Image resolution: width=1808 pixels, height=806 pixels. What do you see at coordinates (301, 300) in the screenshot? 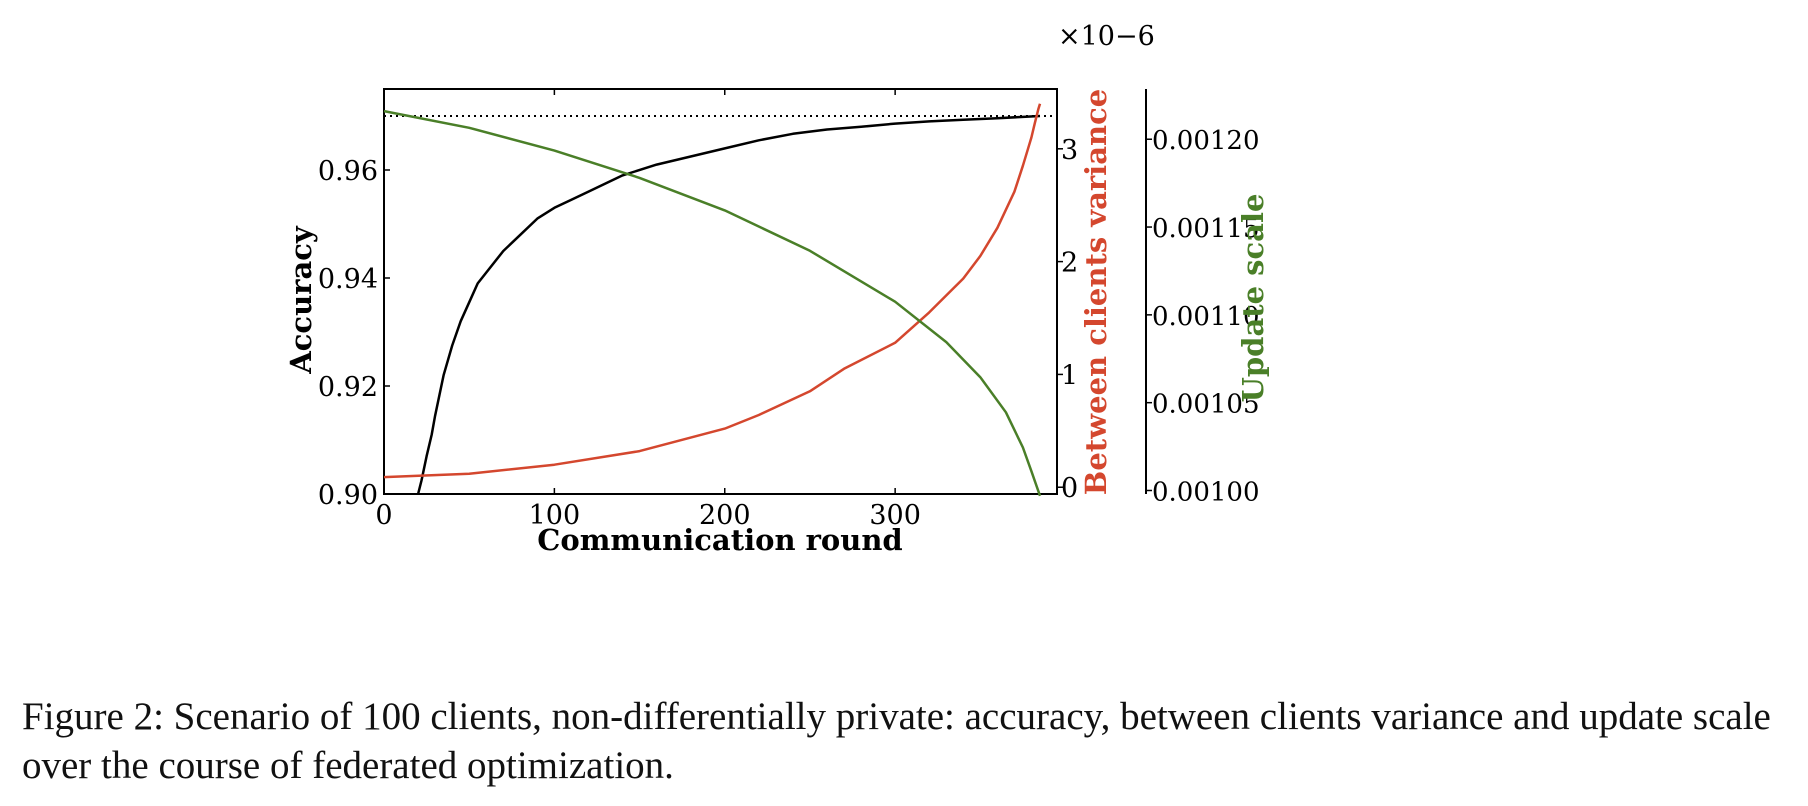
I see `y-axis-label: Accuracy` at bounding box center [301, 300].